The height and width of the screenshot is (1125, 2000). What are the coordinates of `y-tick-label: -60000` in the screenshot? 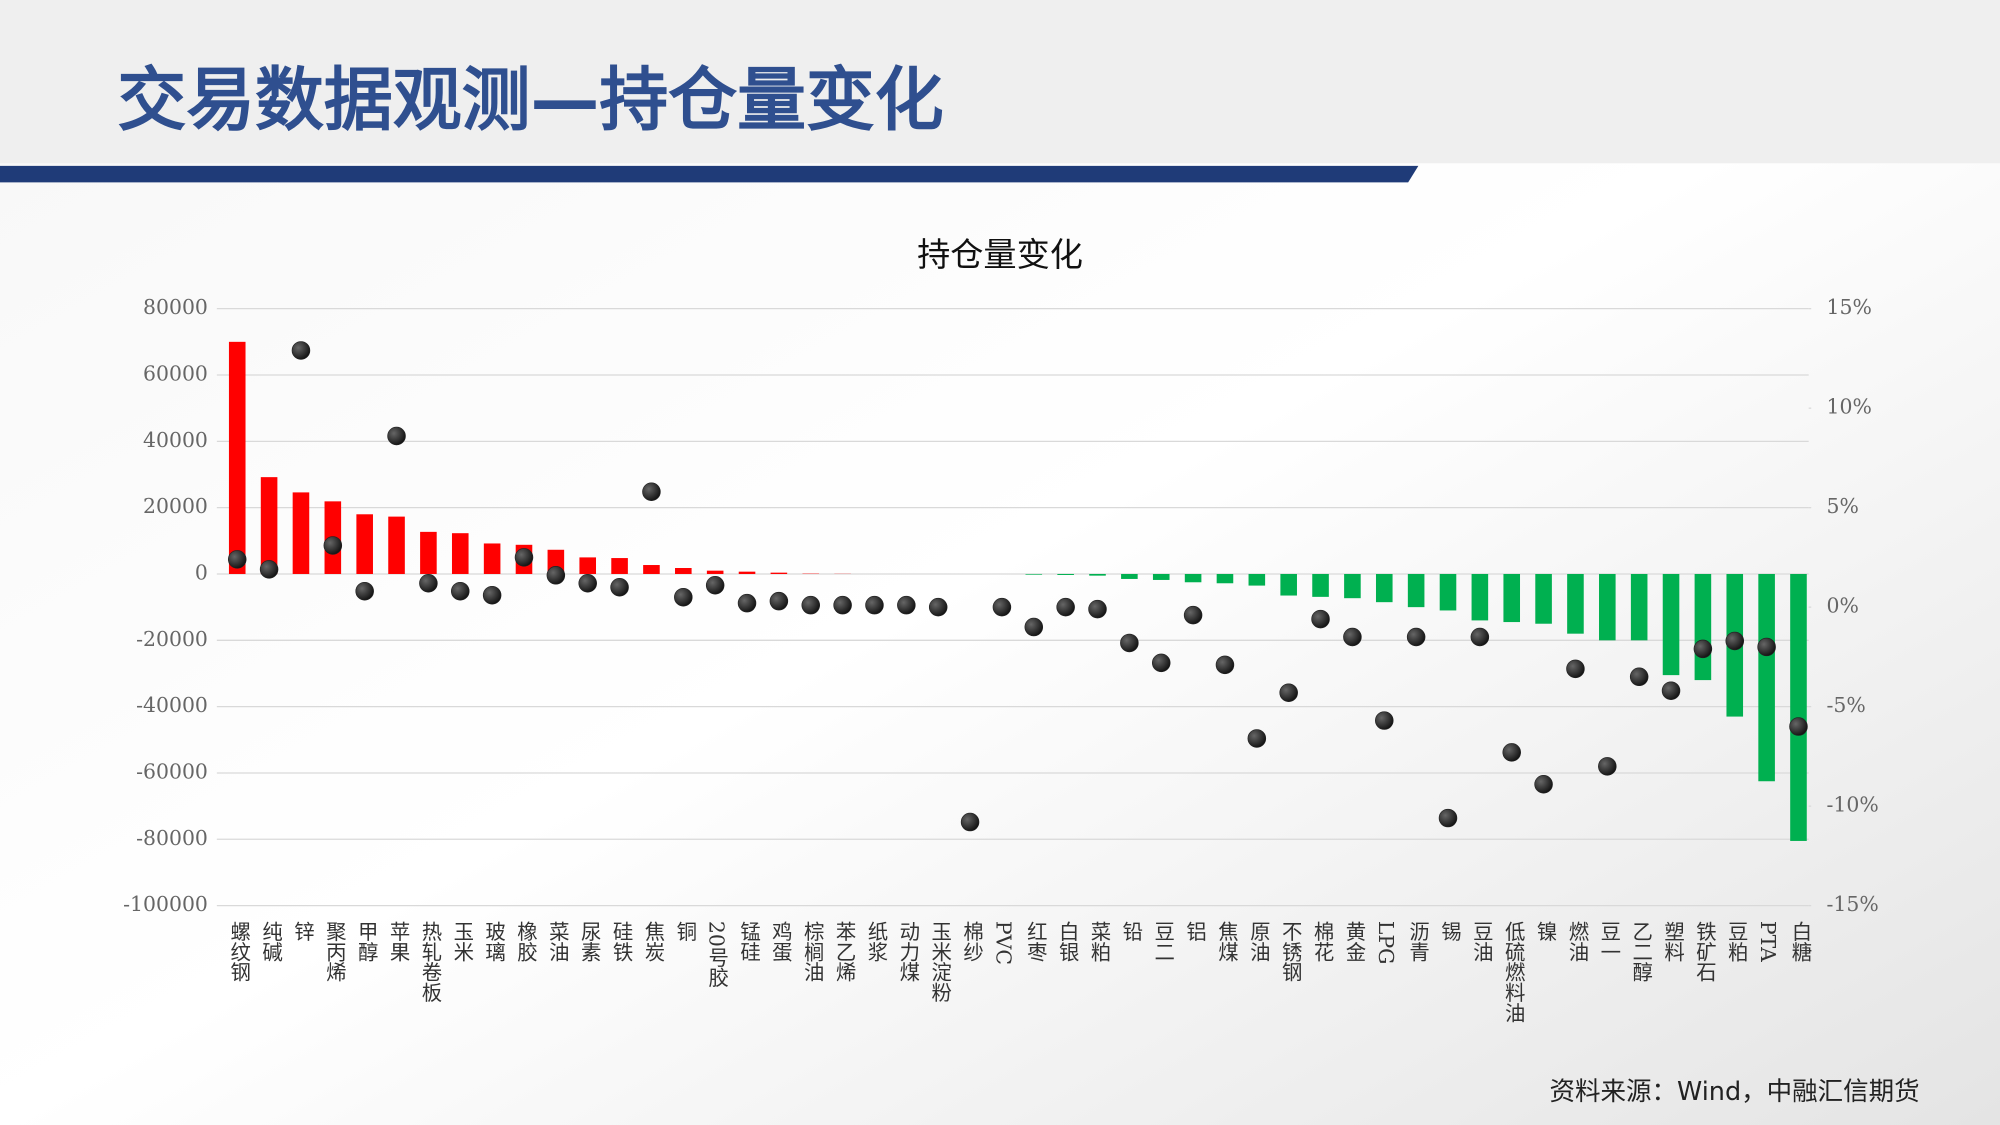 It's located at (172, 771).